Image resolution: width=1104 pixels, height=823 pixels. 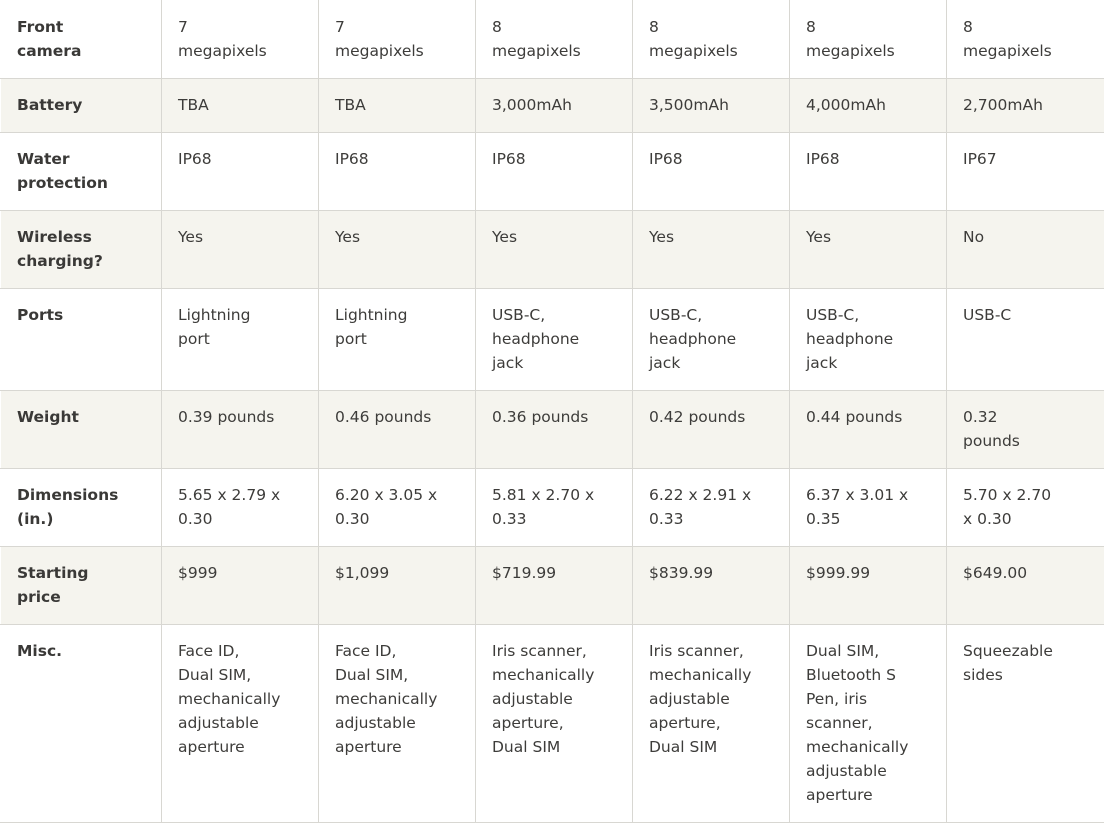 I want to click on spec-cell: 5.70 x 2.70 x 0.30, so click(x=1025, y=508).